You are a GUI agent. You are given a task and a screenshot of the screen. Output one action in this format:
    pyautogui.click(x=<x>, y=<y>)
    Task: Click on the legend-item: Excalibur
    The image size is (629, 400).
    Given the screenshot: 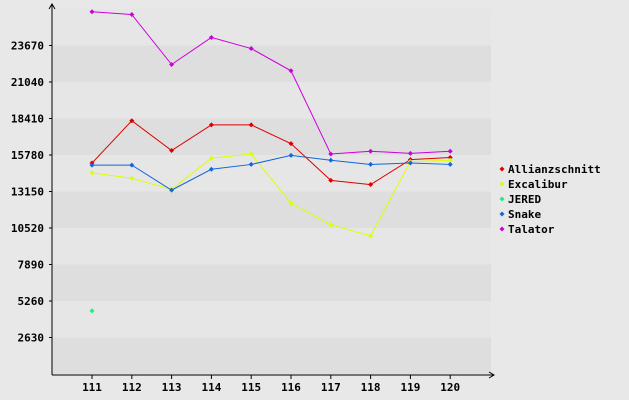 What is the action you would take?
    pyautogui.click(x=533, y=184)
    